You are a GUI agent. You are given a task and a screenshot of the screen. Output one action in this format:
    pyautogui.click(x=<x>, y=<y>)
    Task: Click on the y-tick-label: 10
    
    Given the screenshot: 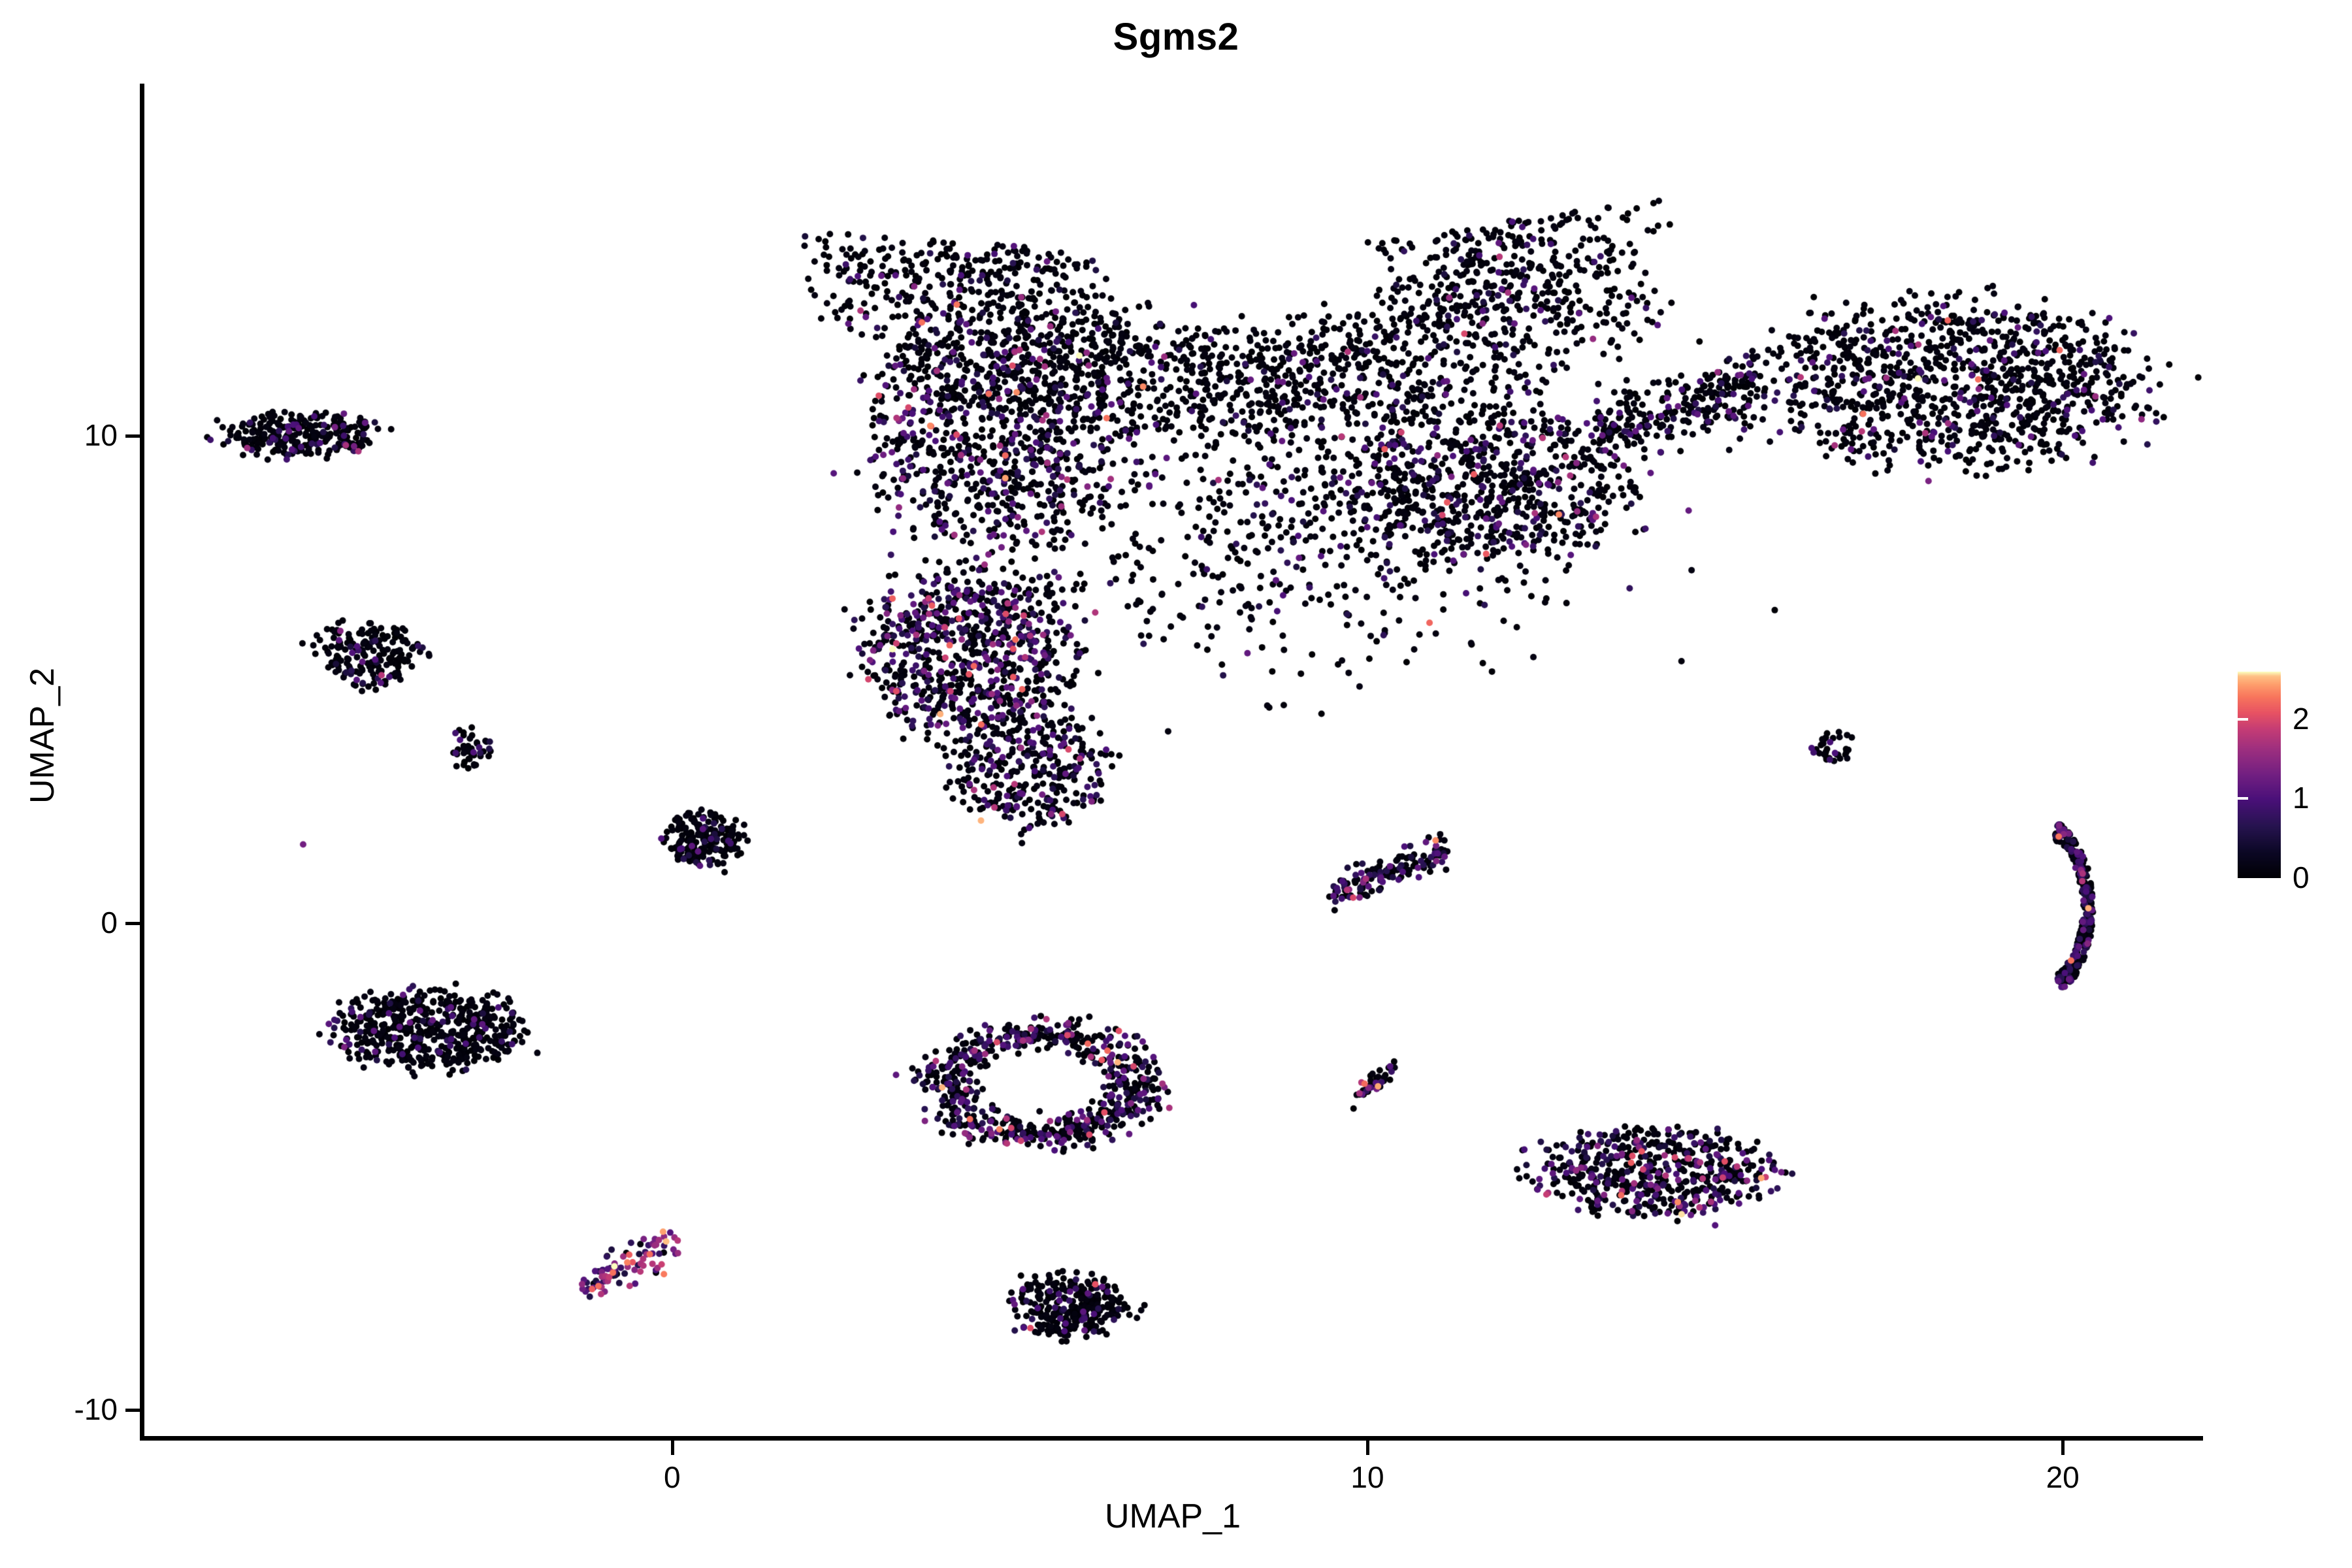 What is the action you would take?
    pyautogui.click(x=101, y=434)
    